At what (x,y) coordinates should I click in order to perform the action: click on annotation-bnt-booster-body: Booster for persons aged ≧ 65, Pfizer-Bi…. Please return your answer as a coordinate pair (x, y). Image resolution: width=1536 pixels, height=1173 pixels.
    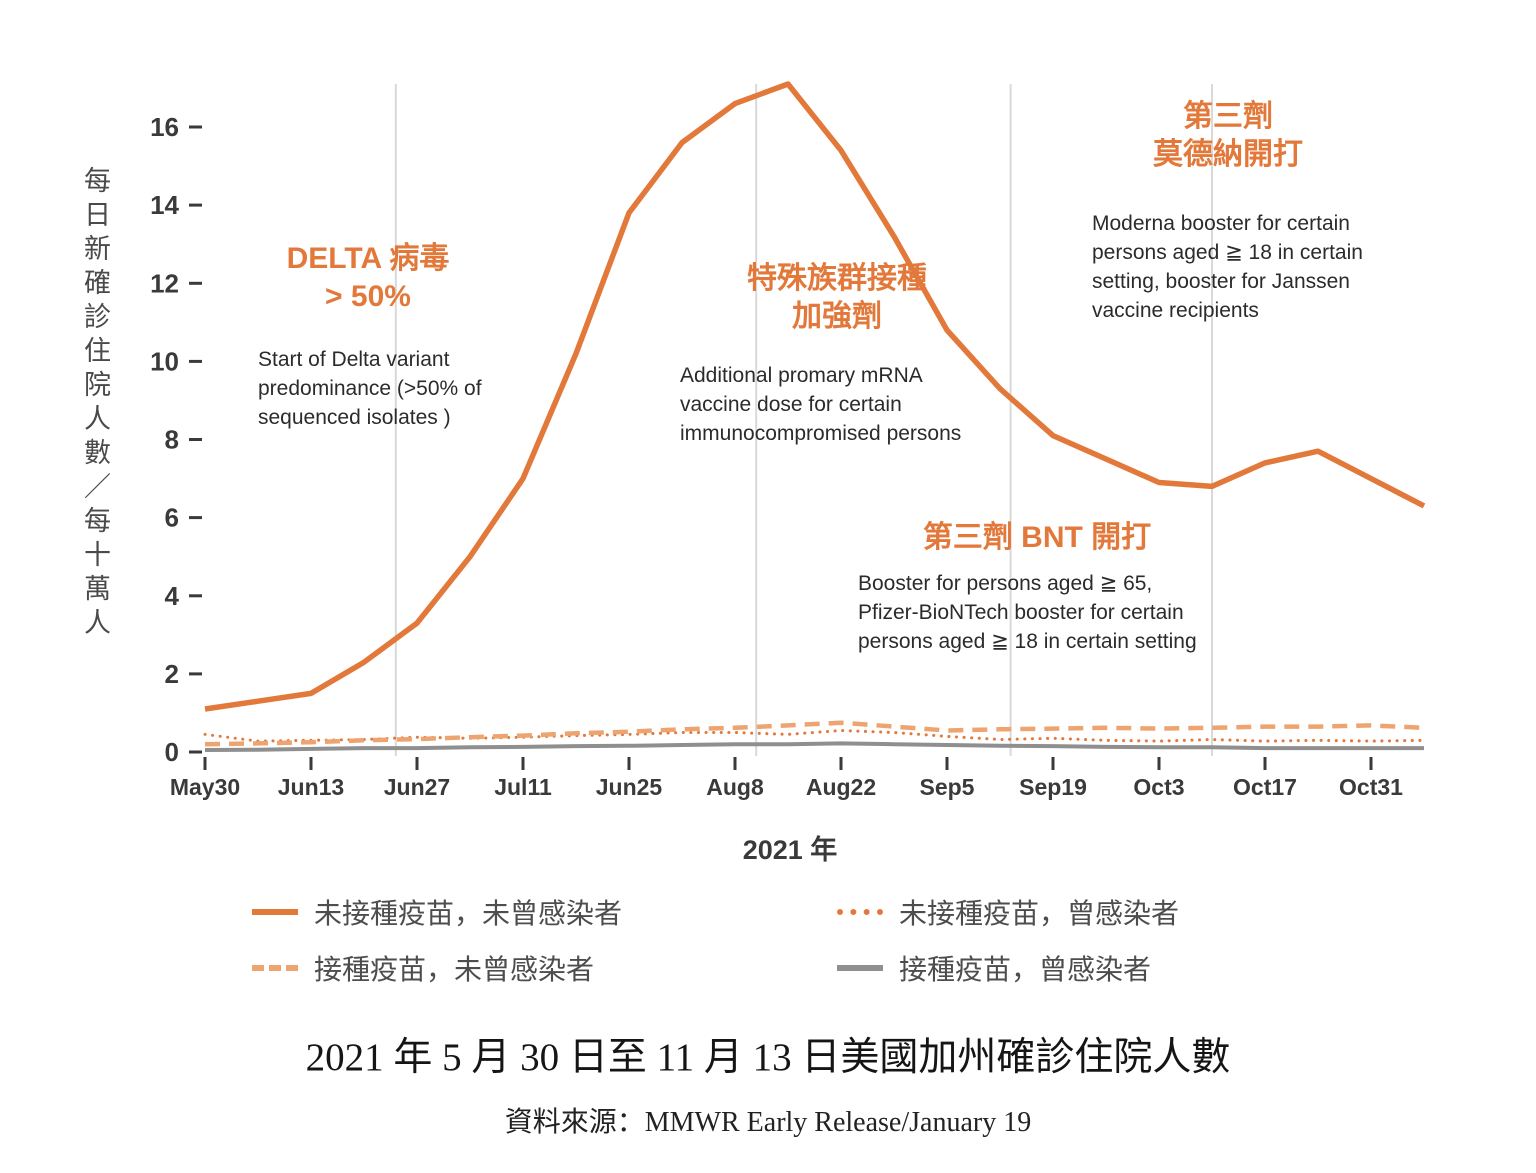
    Looking at the image, I should click on (1027, 612).